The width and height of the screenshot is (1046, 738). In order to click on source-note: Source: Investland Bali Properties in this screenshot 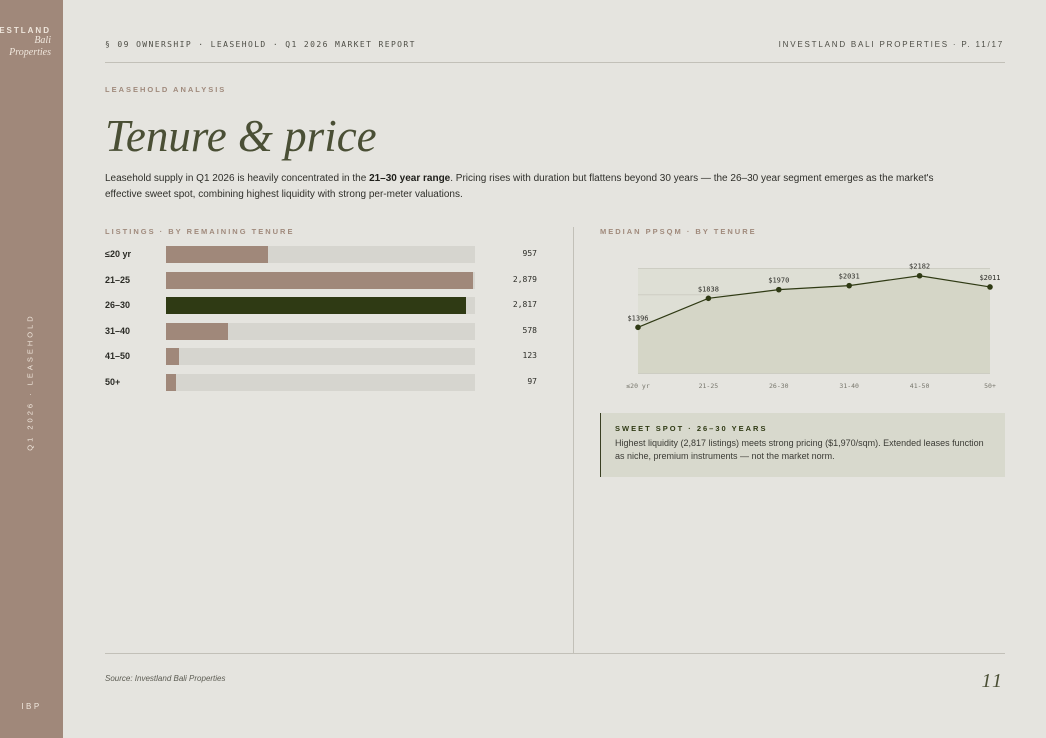, I will do `click(165, 678)`.